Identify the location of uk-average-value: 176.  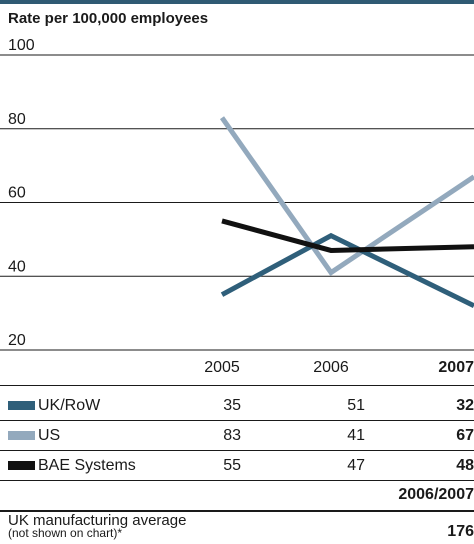
(460, 531).